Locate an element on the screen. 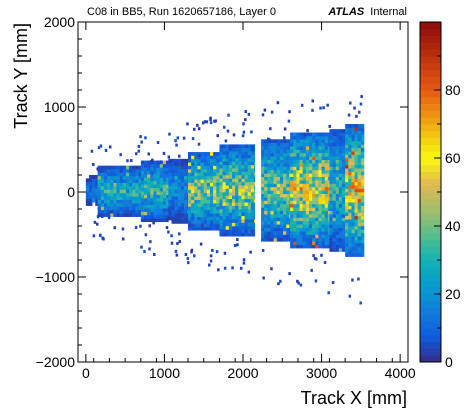  y-tick-label: −2000 is located at coordinates (56, 362).